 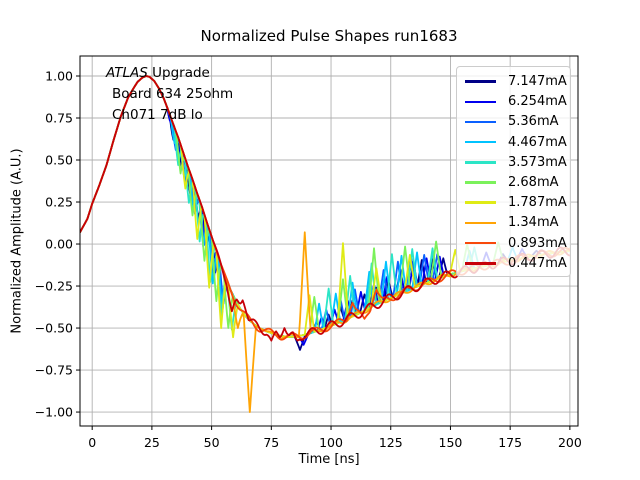 I want to click on x-tick-label: 200, so click(x=570, y=442).